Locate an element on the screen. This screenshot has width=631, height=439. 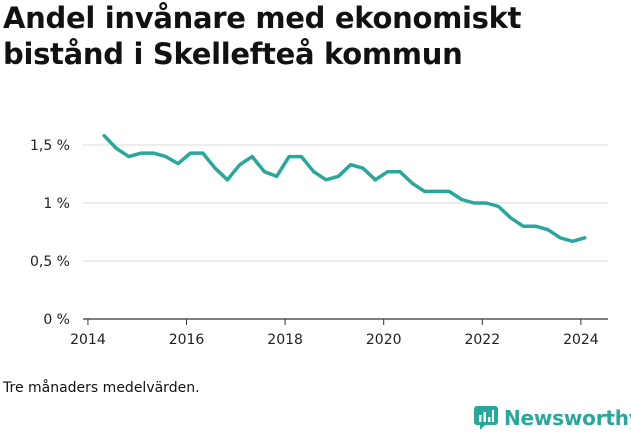
x-tick-label: 2016 is located at coordinates (187, 340).